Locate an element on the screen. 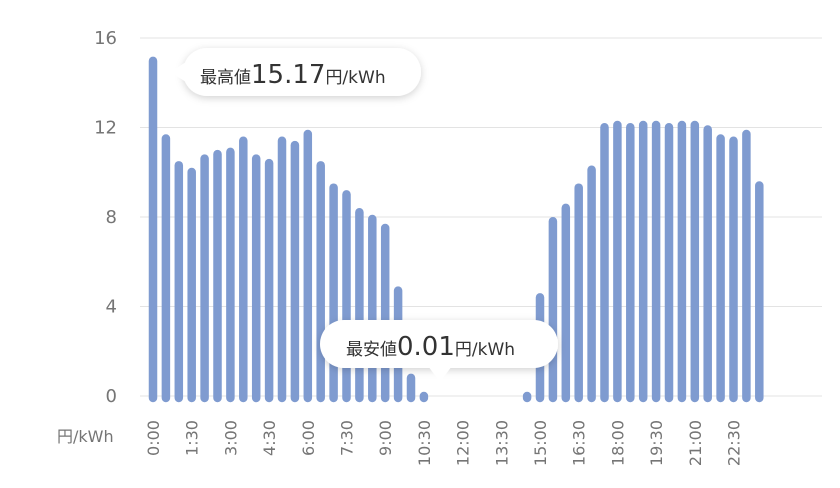 This screenshot has height=488, width=840. x-tick-label: 15:00 is located at coordinates (540, 443).